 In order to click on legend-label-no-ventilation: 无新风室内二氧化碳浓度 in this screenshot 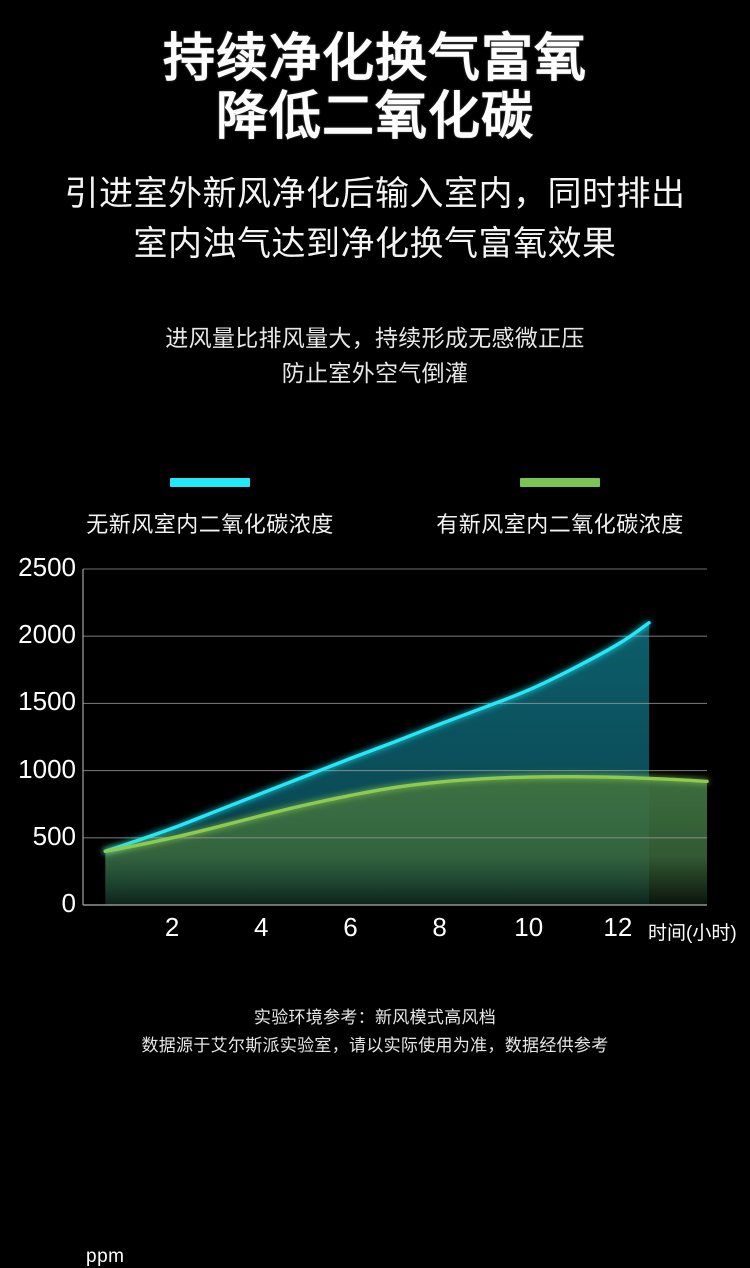, I will do `click(210, 525)`.